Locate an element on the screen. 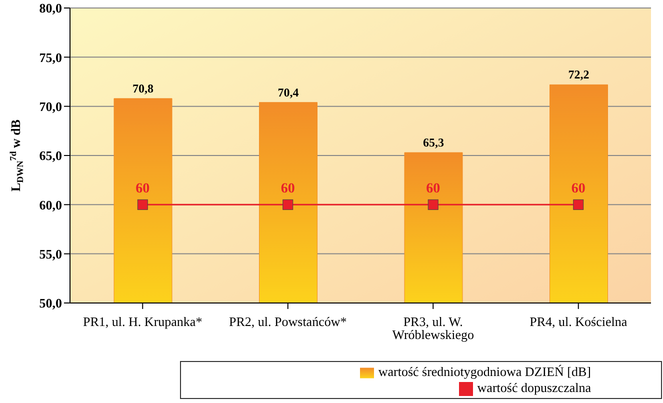 This screenshot has height=403, width=663. data-label: 70,8 is located at coordinates (143, 88).